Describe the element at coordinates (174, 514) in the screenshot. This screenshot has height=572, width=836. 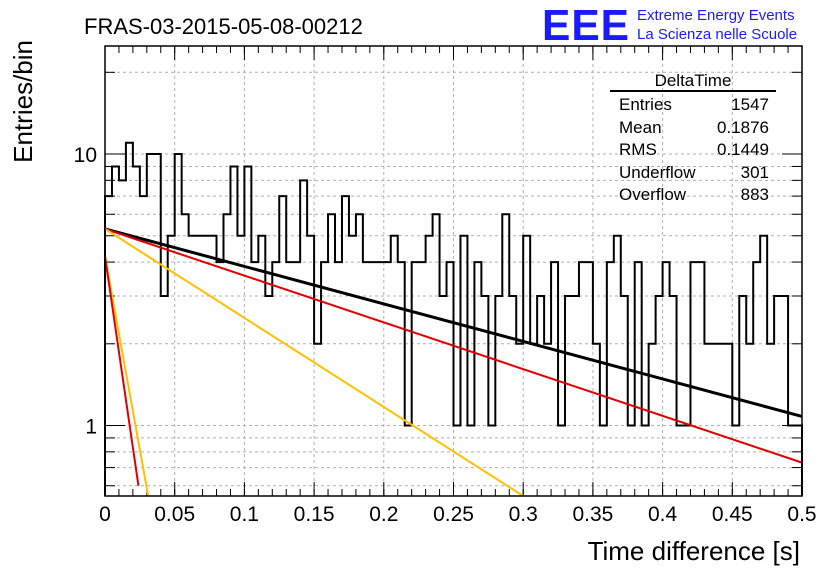
I see `x-tick-label: 0.05` at that location.